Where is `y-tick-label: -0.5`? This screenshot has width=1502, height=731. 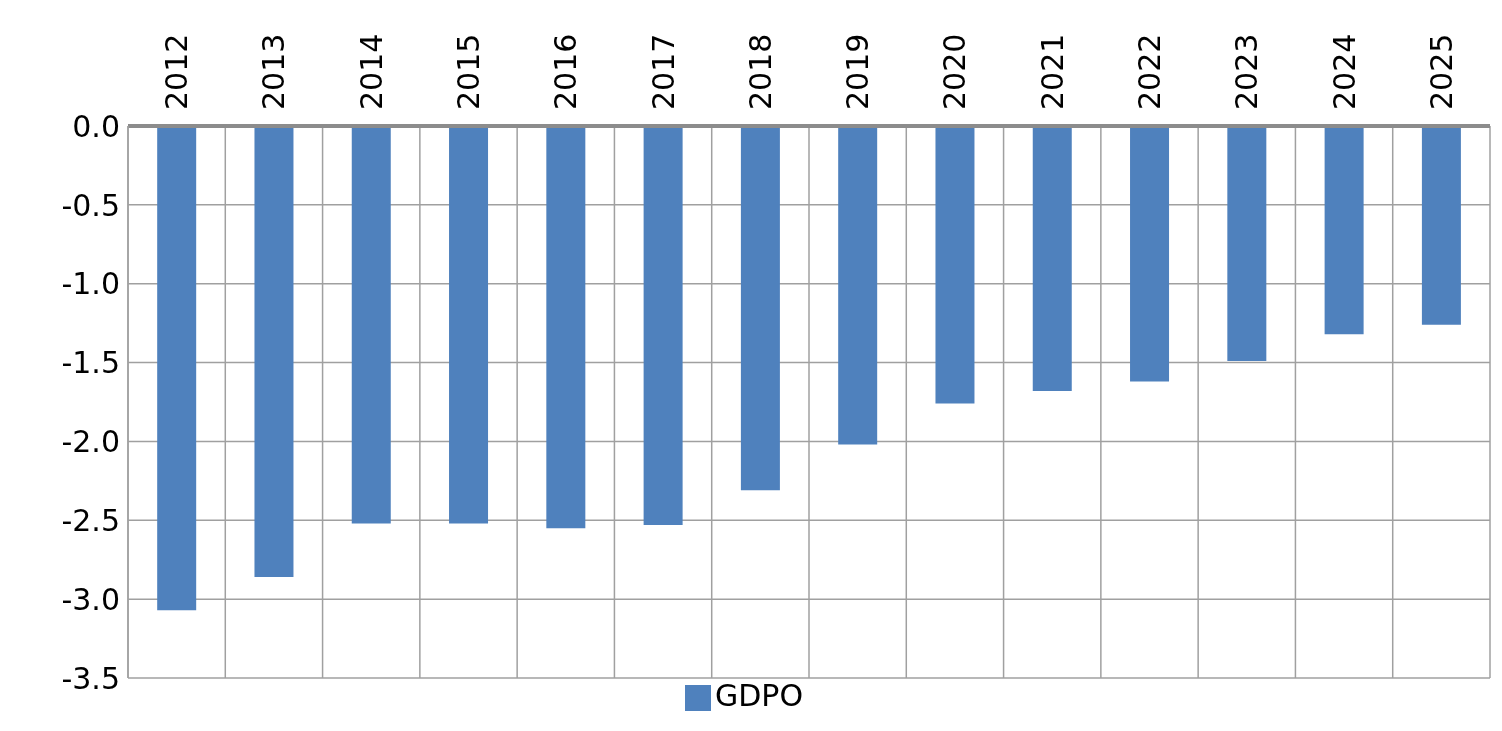
y-tick-label: -0.5 is located at coordinates (90, 205).